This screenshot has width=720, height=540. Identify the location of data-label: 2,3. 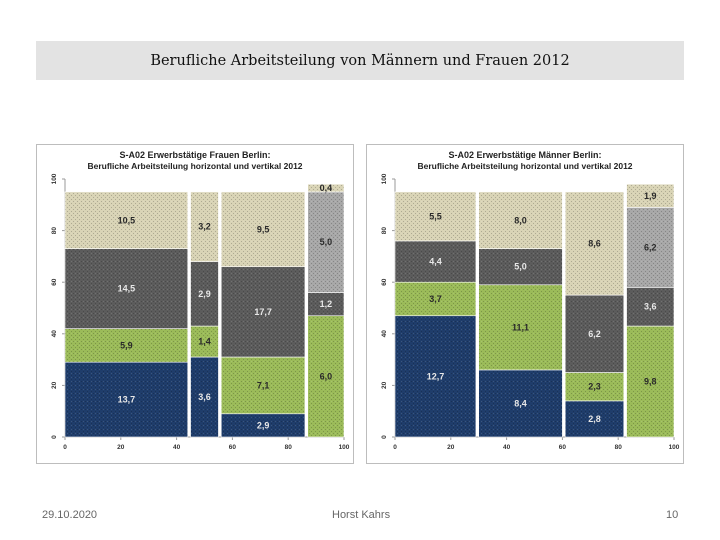
(594, 387).